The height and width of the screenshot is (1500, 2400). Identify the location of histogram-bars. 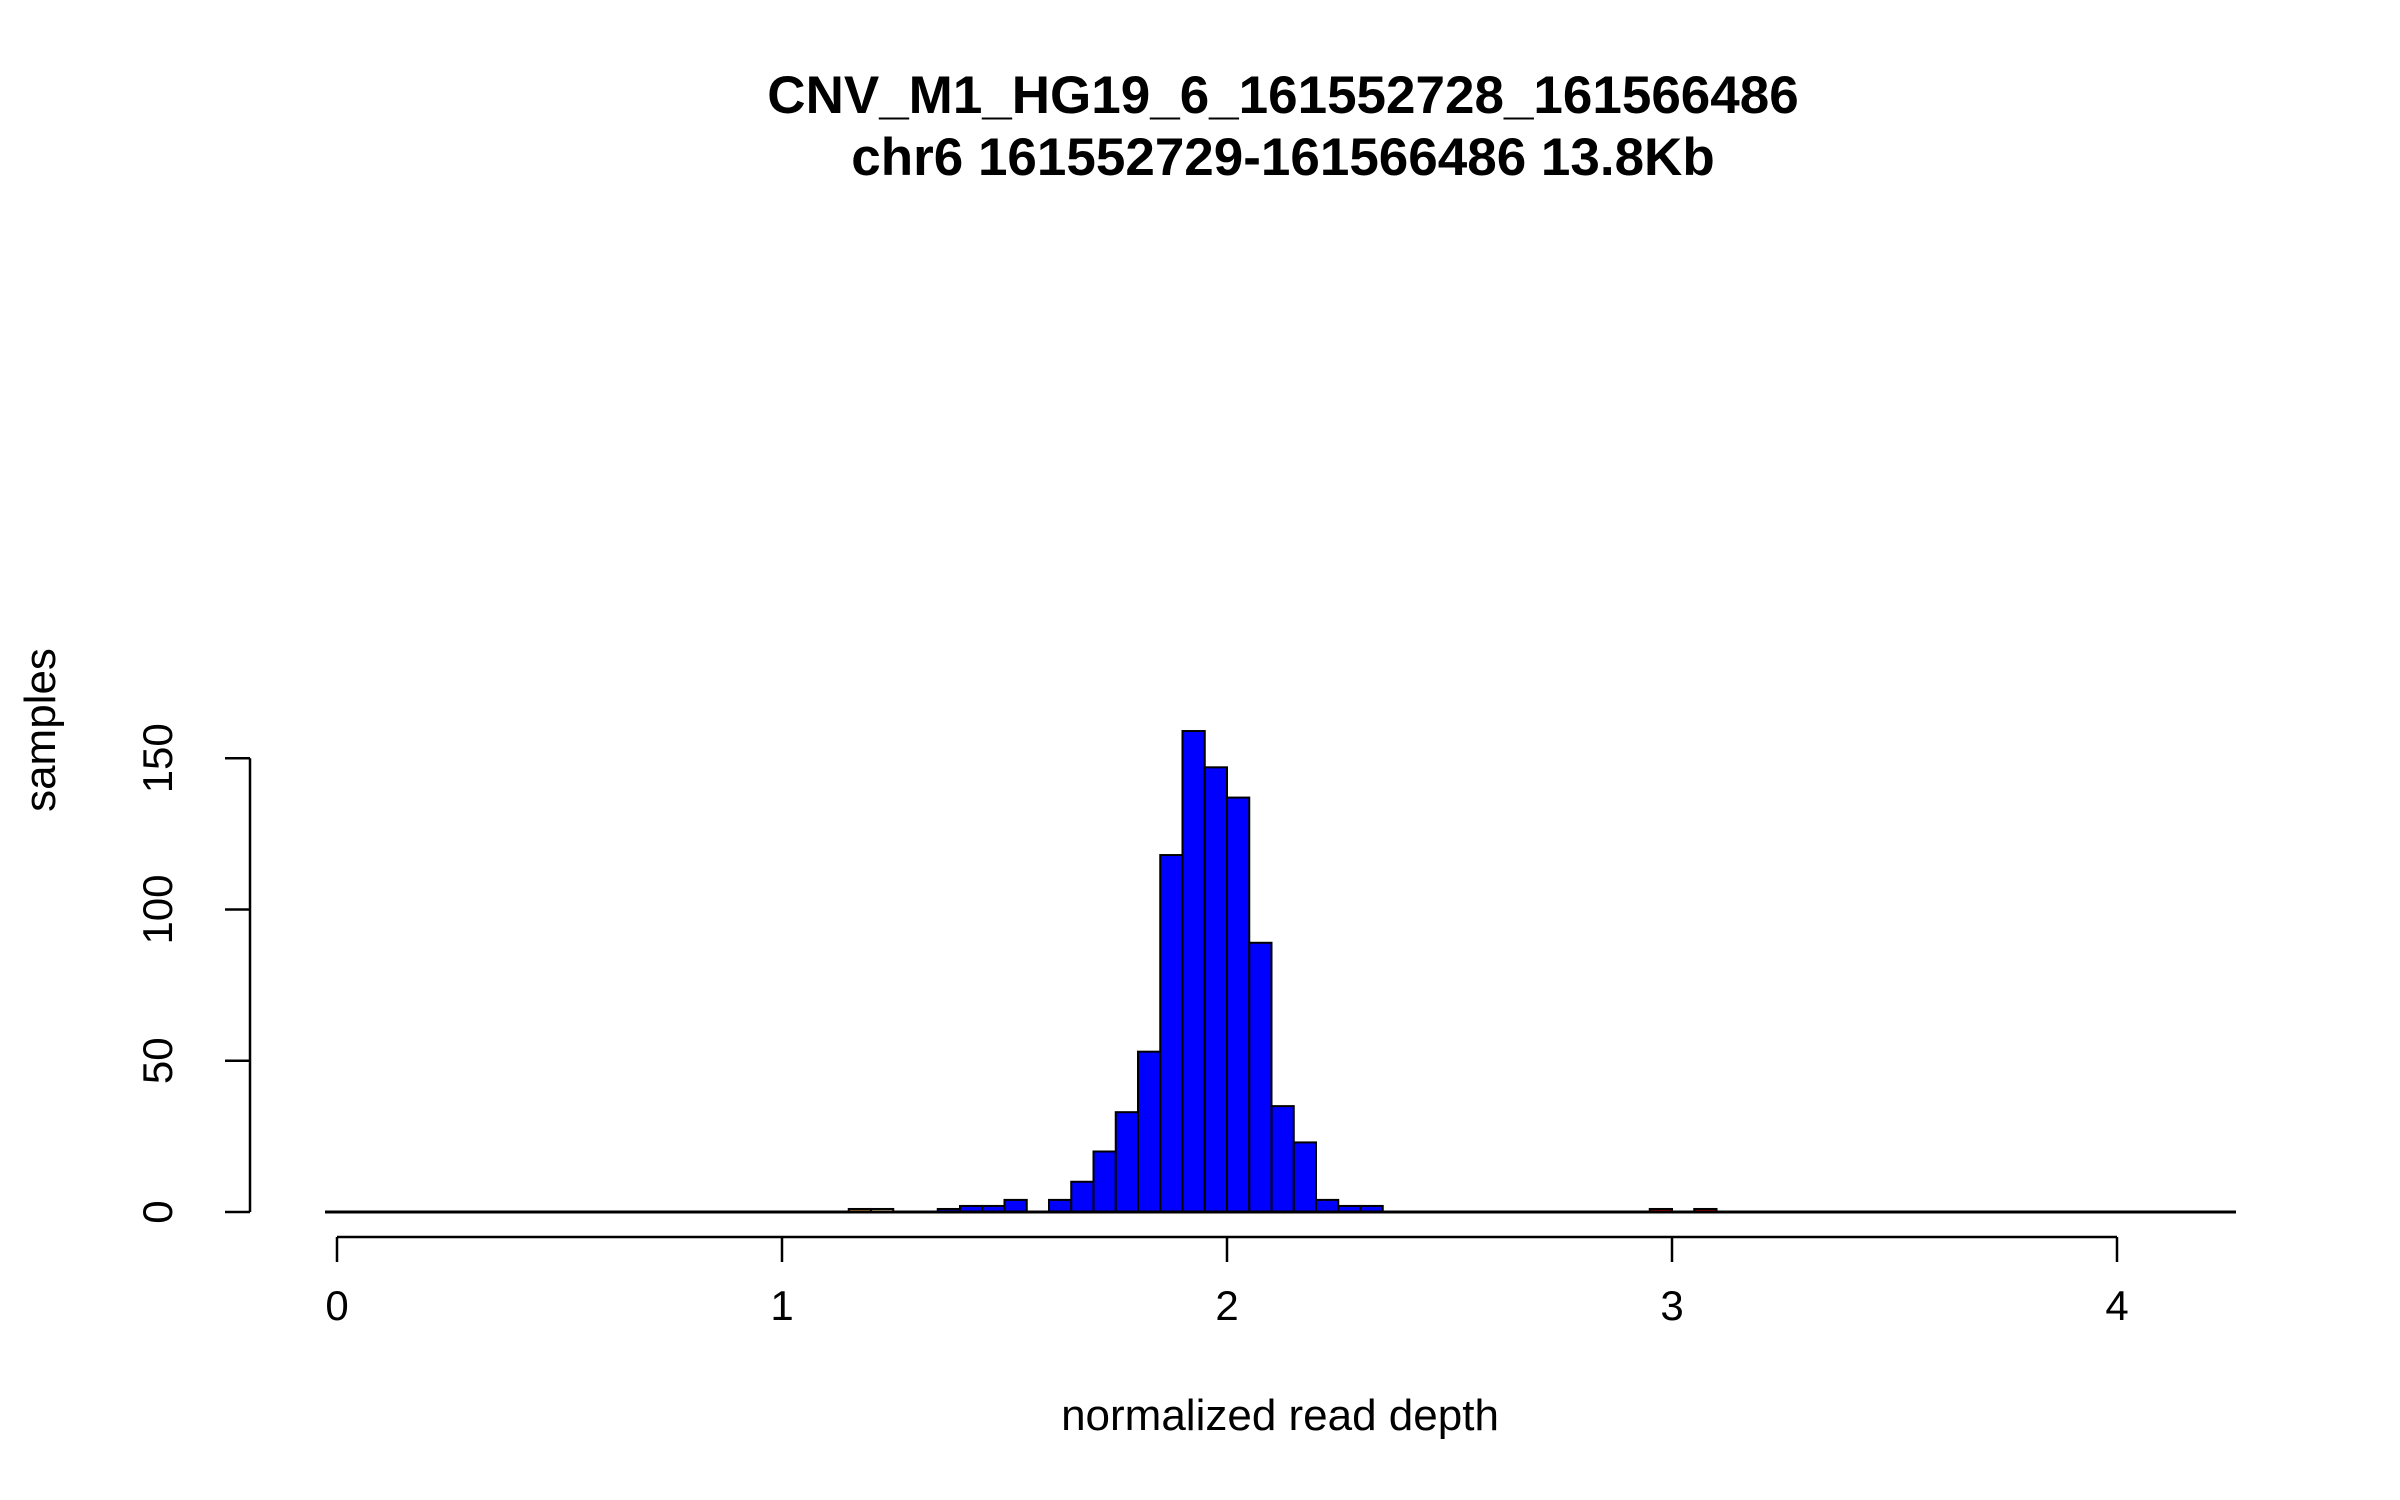
(1282, 972).